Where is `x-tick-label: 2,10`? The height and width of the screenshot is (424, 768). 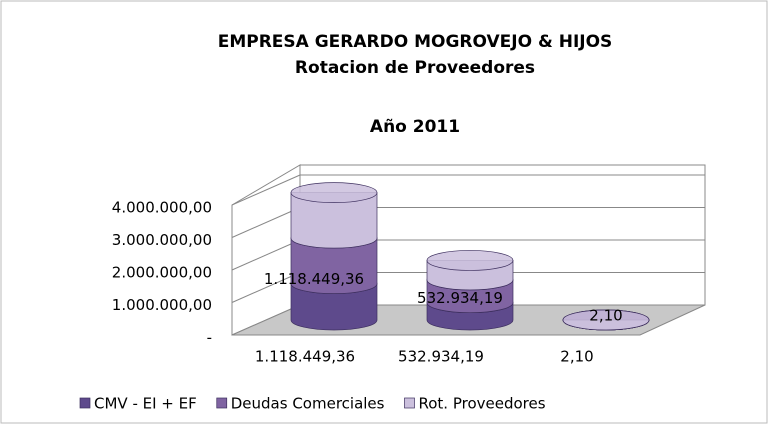
x-tick-label: 2,10 is located at coordinates (576, 357).